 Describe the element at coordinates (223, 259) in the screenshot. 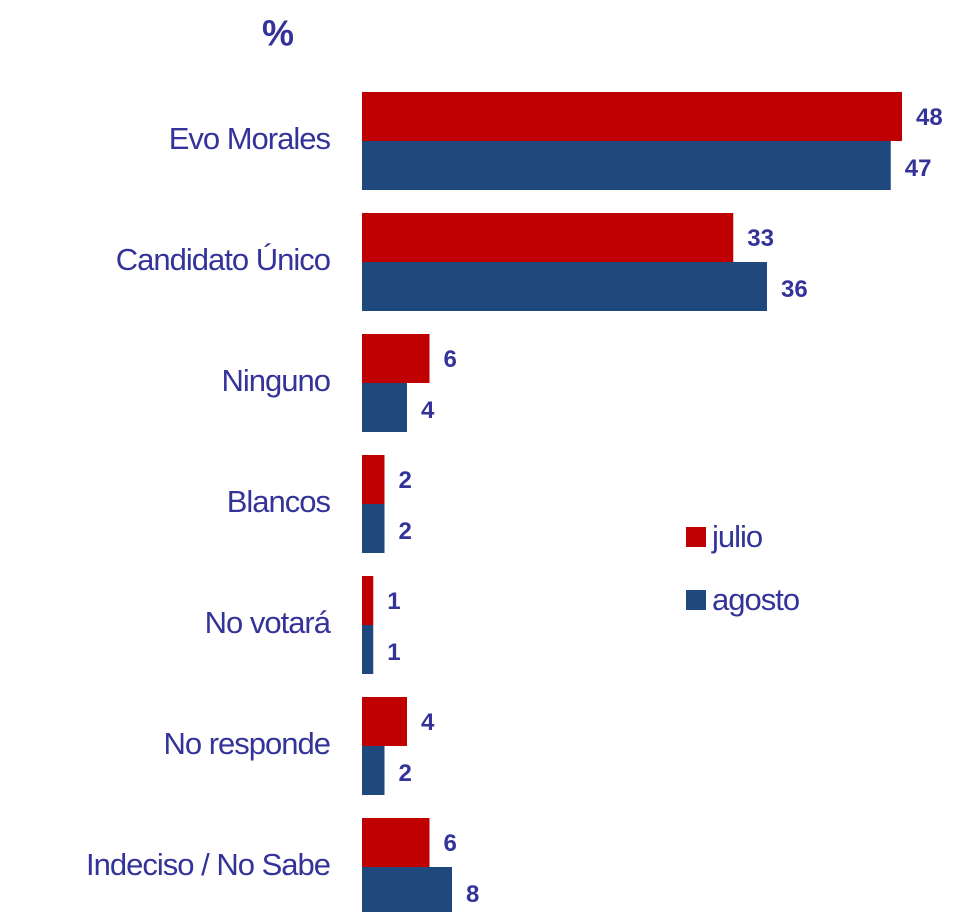

I see `category-label: Candidato Único` at that location.